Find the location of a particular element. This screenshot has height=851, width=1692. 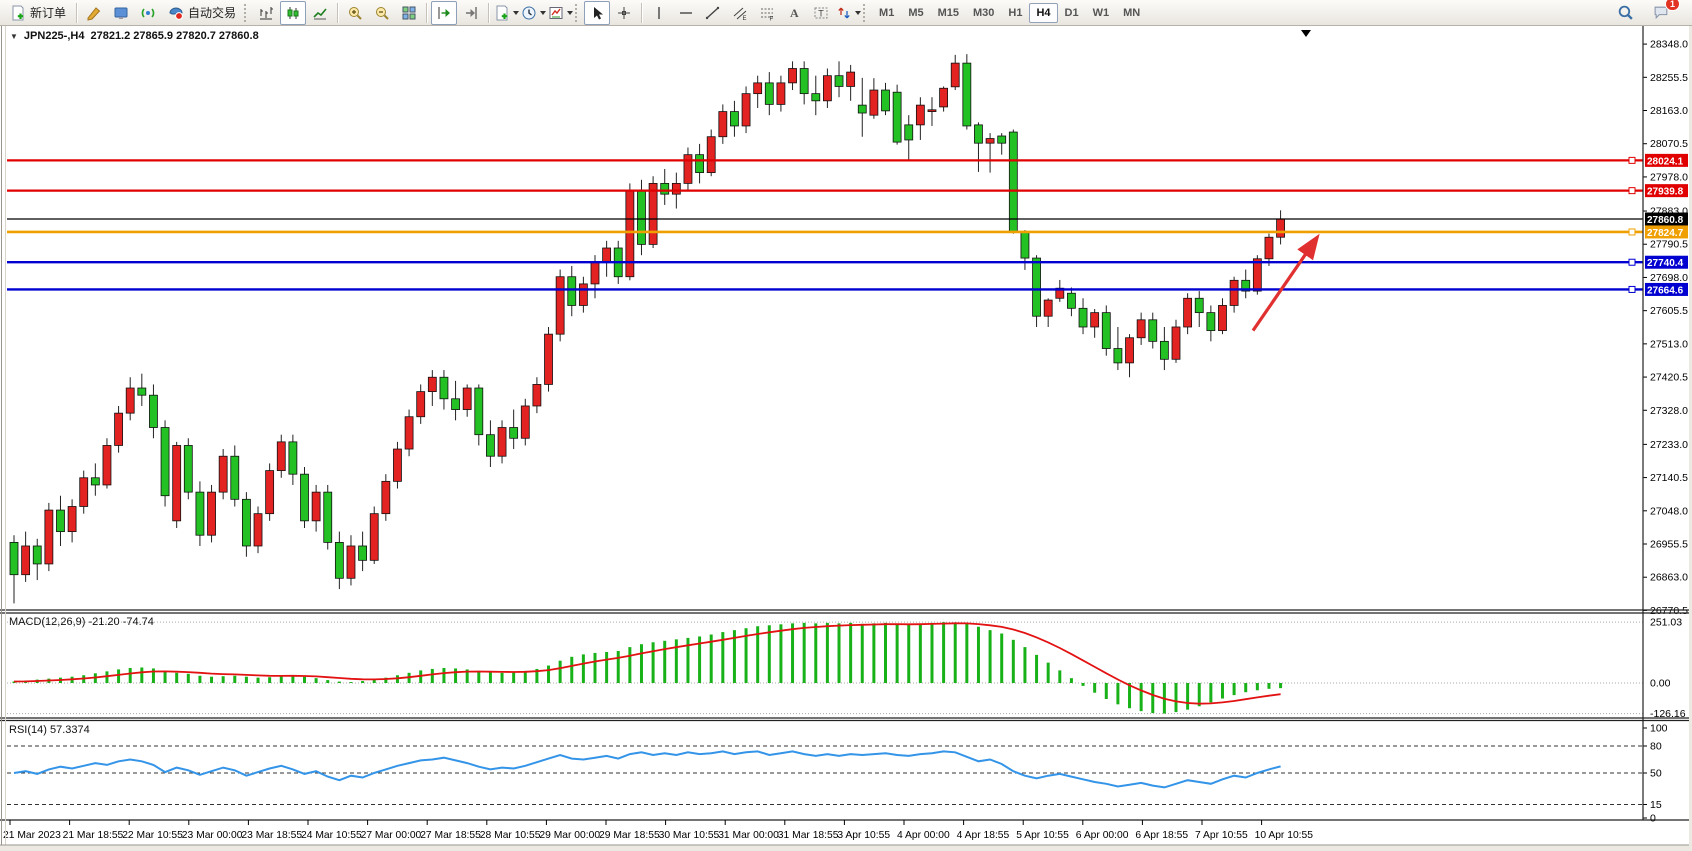

equidistant-channel-button: E is located at coordinates (740, 13).